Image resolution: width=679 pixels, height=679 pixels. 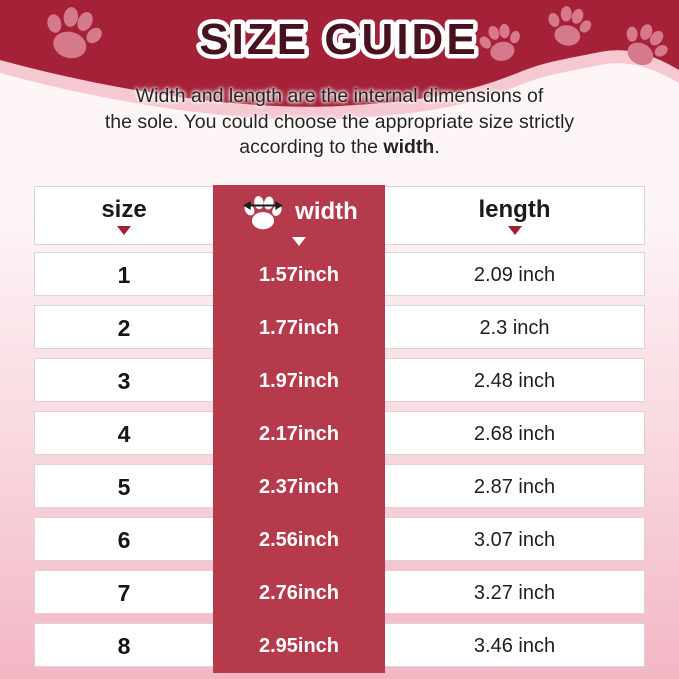 What do you see at coordinates (514, 539) in the screenshot?
I see `length-cell: 3.07 inch` at bounding box center [514, 539].